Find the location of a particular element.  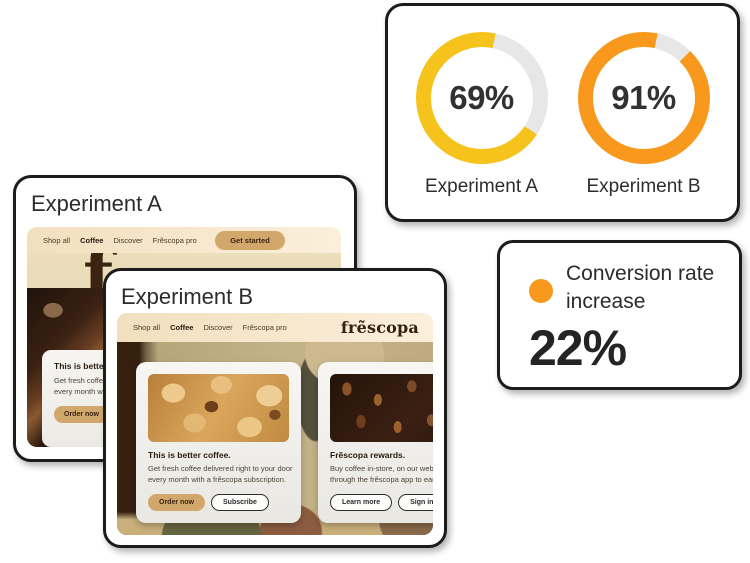

promo-heading: This is better coffee. is located at coordinates (95, 366).